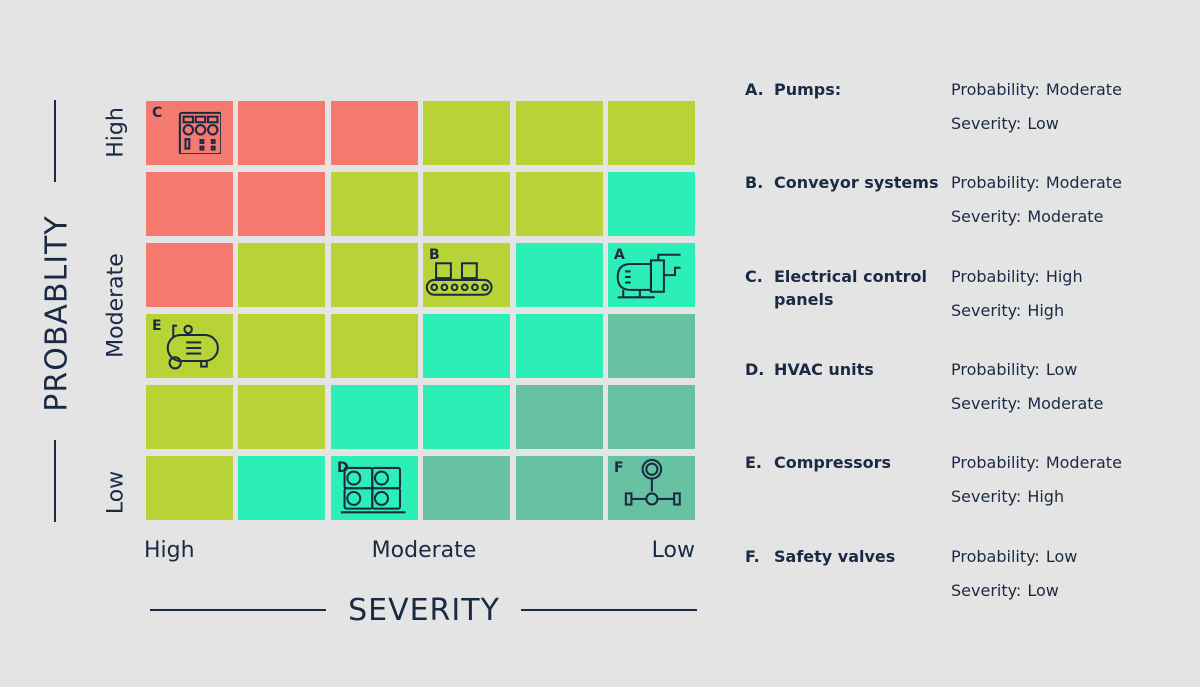 The width and height of the screenshot is (1200, 687). What do you see at coordinates (648, 276) in the screenshot?
I see `pump-icon` at bounding box center [648, 276].